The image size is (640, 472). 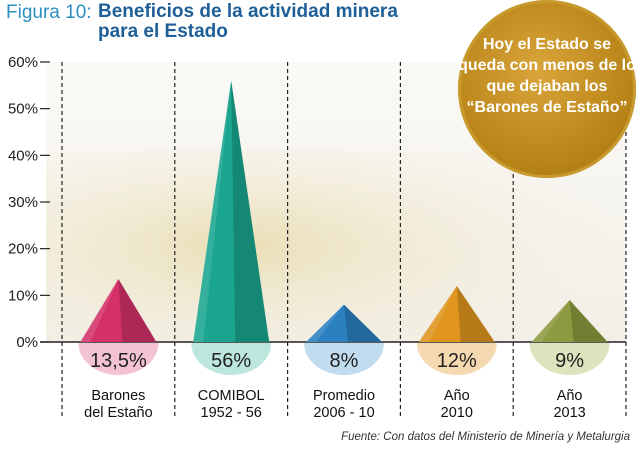 I want to click on figure-label: Figura 10:, so click(x=49, y=12).